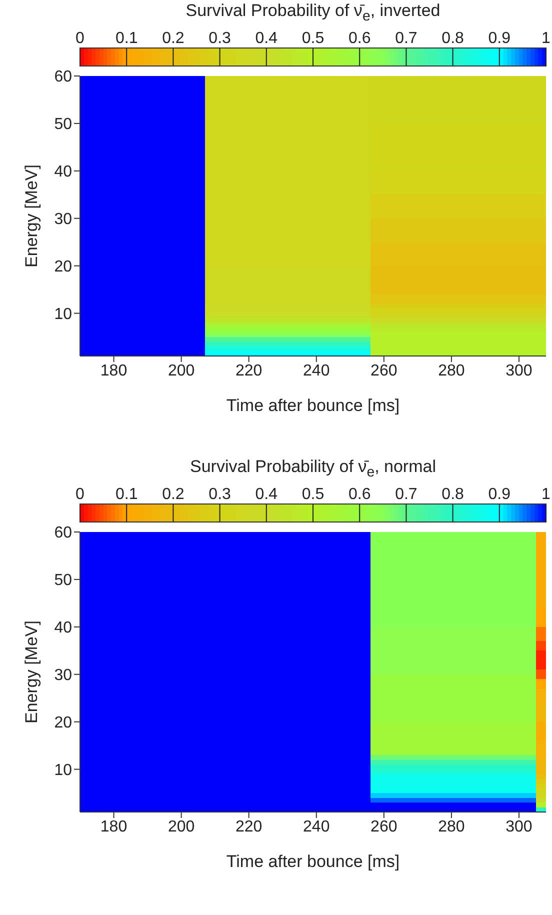 The height and width of the screenshot is (915, 552). Describe the element at coordinates (313, 12) in the screenshot. I see `chart-title: Survival Probability of ν̄$_{e}$, inverted` at that location.